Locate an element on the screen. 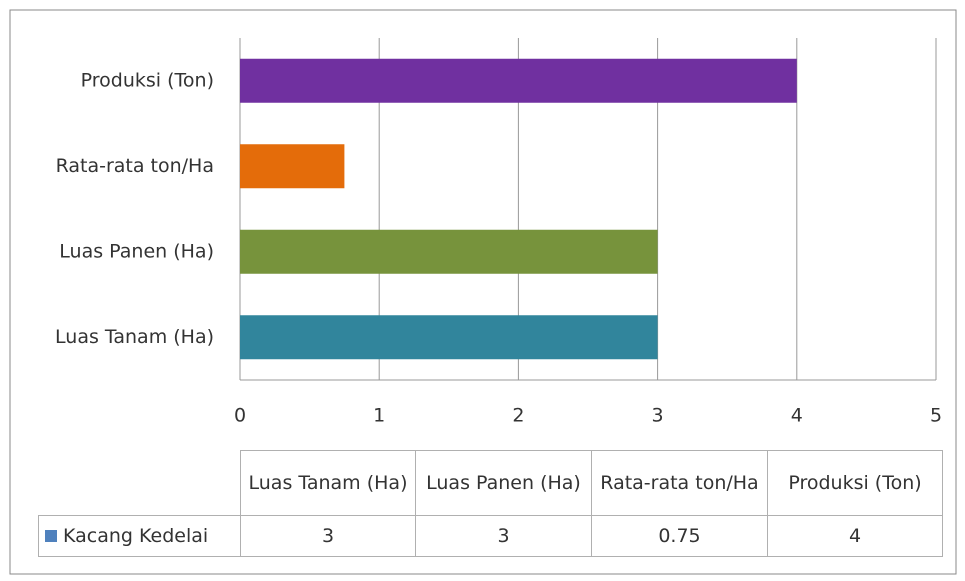  table-header: Rata-rata ton/Ha is located at coordinates (679, 483).